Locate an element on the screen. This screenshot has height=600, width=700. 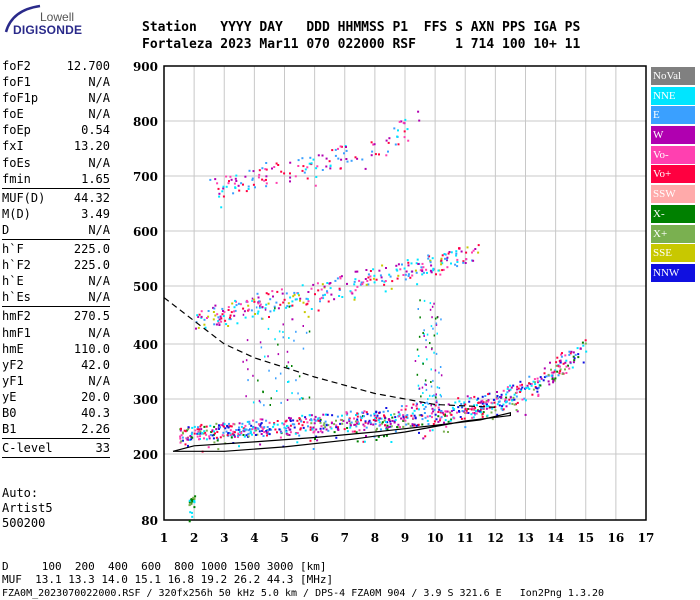
x-tick-label: 16 is located at coordinates (616, 538).